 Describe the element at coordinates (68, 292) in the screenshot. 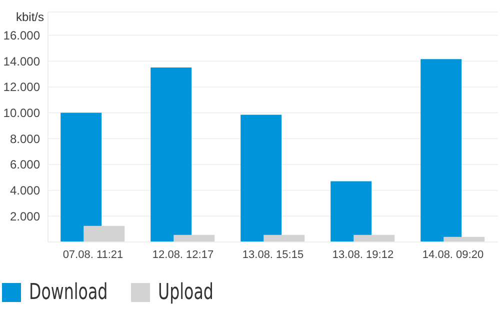

I see `legend-label: Download` at that location.